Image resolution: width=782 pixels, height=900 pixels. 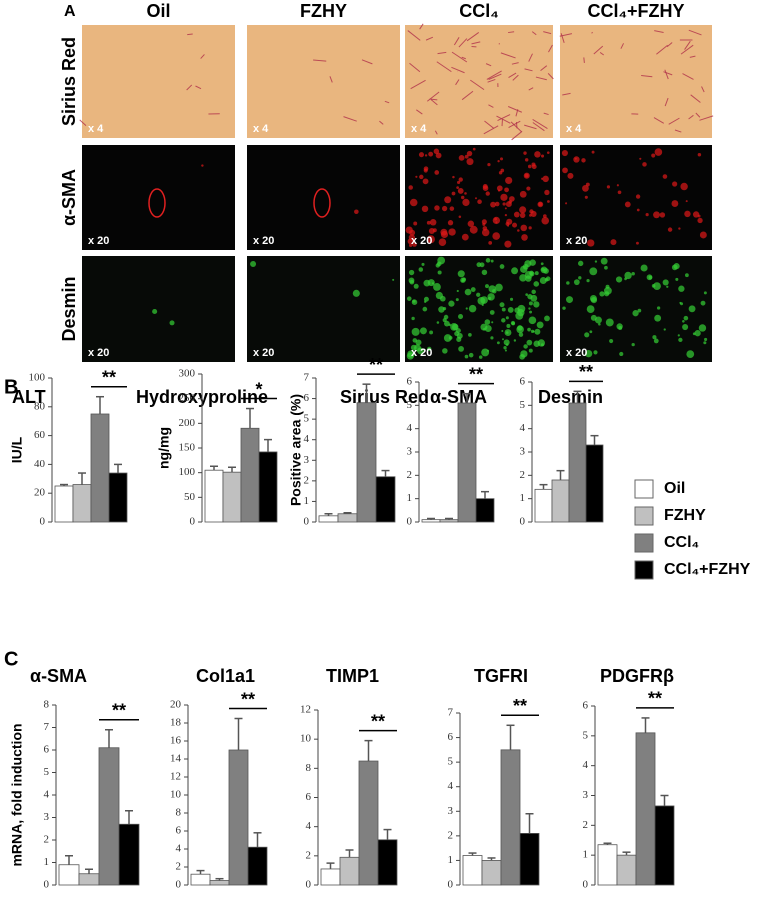 What do you see at coordinates (187, 472) in the screenshot?
I see `y-tick-label: 100` at bounding box center [187, 472].